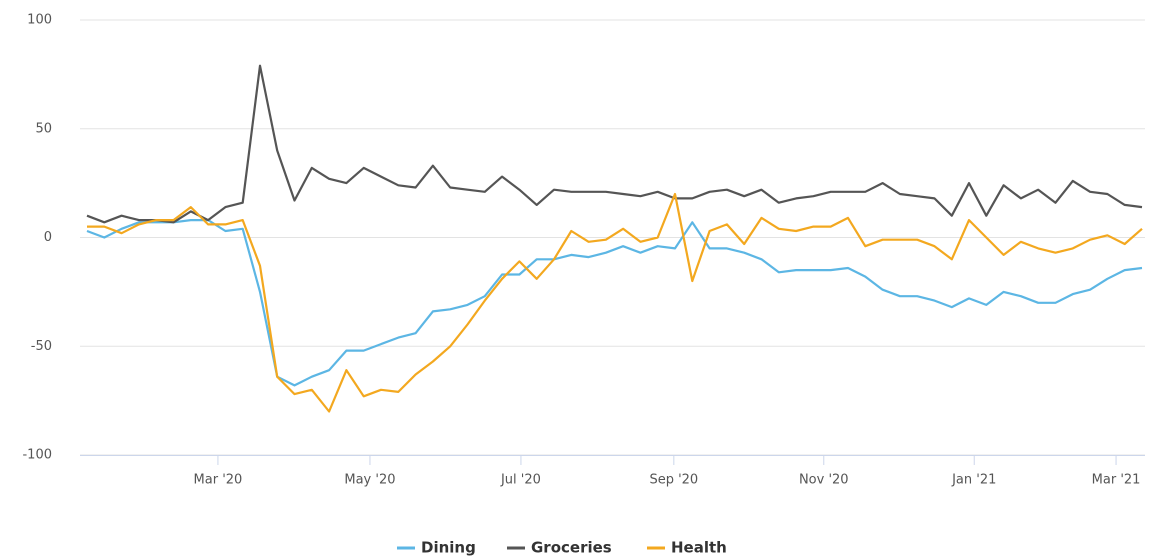  Describe the element at coordinates (39, 20) in the screenshot. I see `y-tick-label: 100` at that location.